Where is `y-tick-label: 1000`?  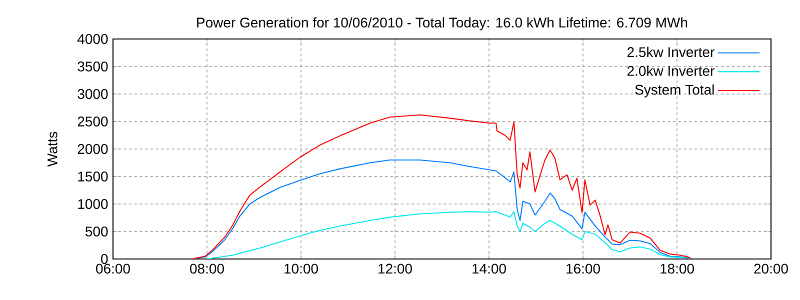 y-tick-label: 1000 is located at coordinates (93, 204).